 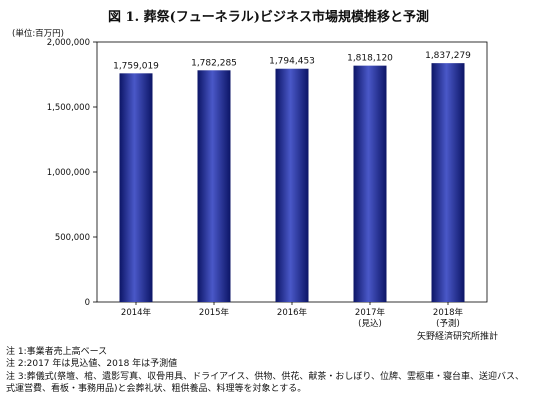 What do you see at coordinates (214, 63) in the screenshot?
I see `data-label: 1,782,285` at bounding box center [214, 63].